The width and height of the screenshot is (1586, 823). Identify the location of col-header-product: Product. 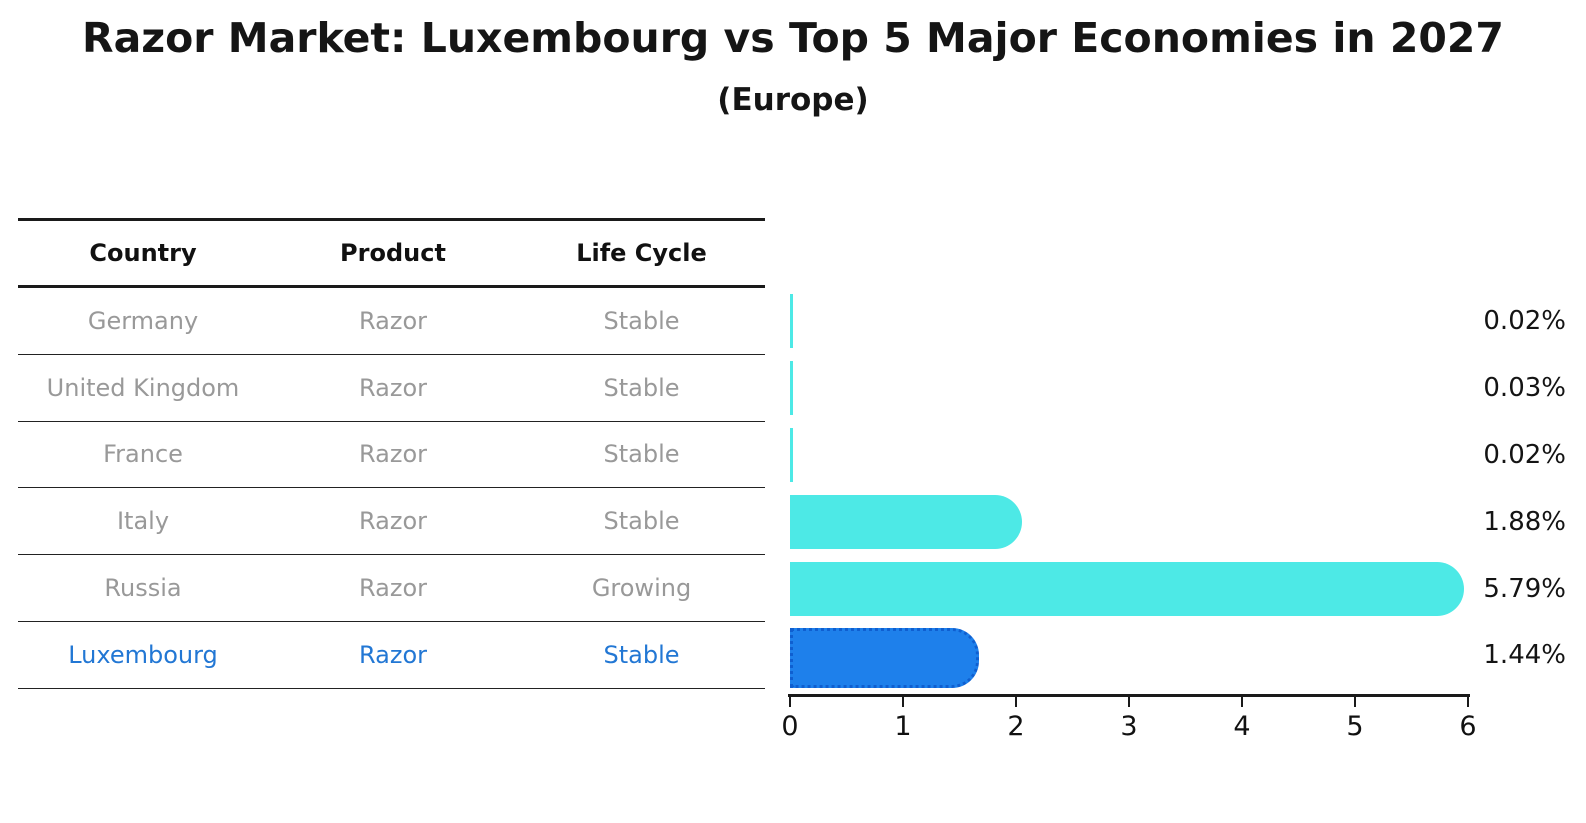
(393, 253).